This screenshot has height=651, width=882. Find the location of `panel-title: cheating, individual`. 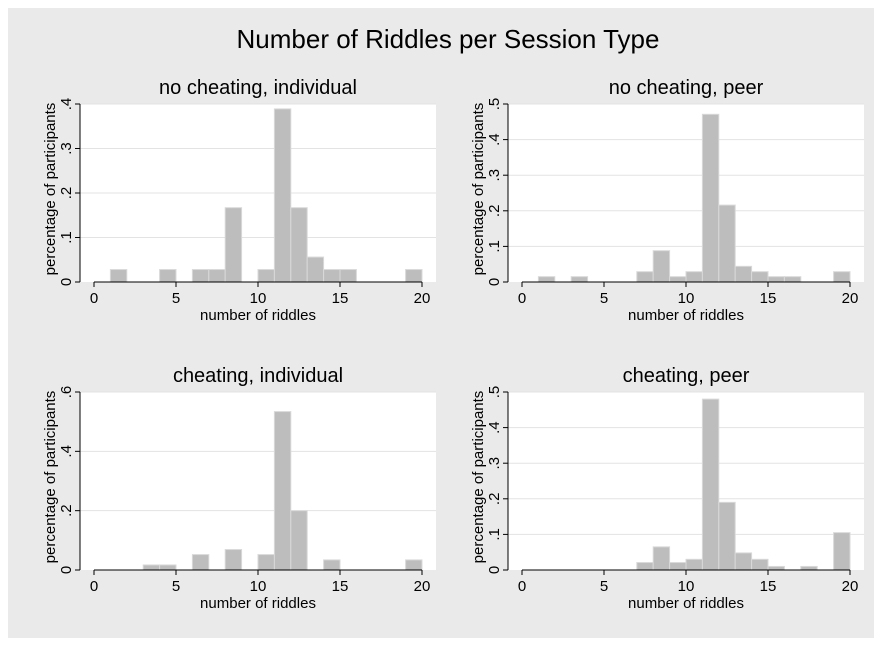

panel-title: cheating, individual is located at coordinates (258, 376).